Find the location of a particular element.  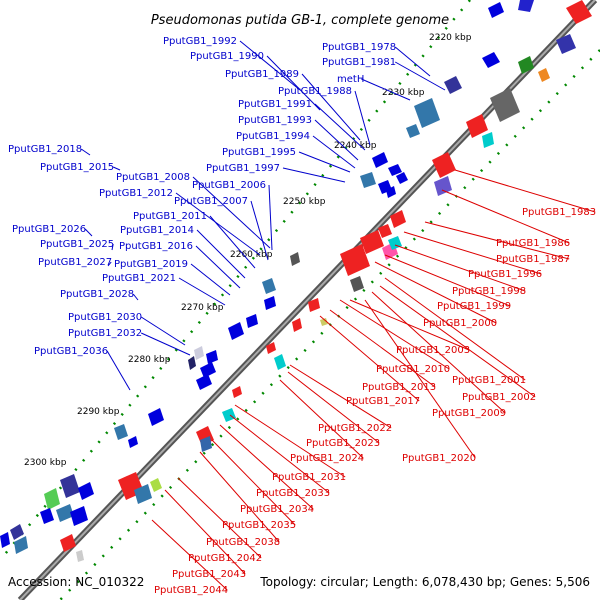

gene-label: PputGB1_1987 is located at coordinates (533, 259).